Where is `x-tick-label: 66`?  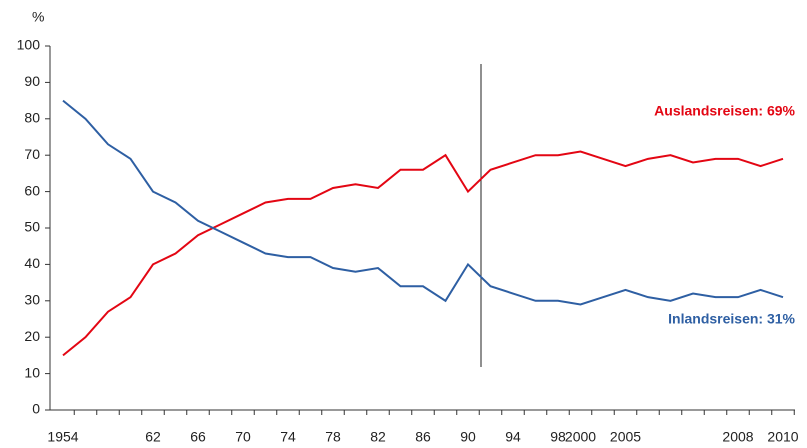
x-tick-label: 66 is located at coordinates (198, 437).